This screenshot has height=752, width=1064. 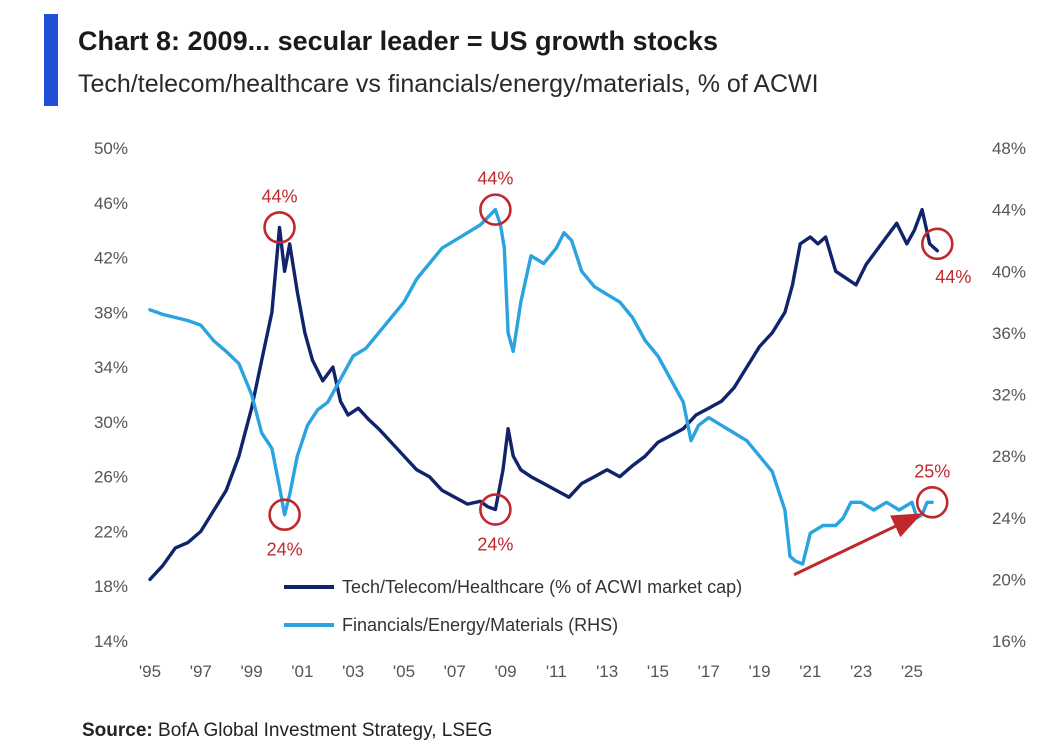 I want to click on y-left-tick-label: 34%, so click(x=111, y=367).